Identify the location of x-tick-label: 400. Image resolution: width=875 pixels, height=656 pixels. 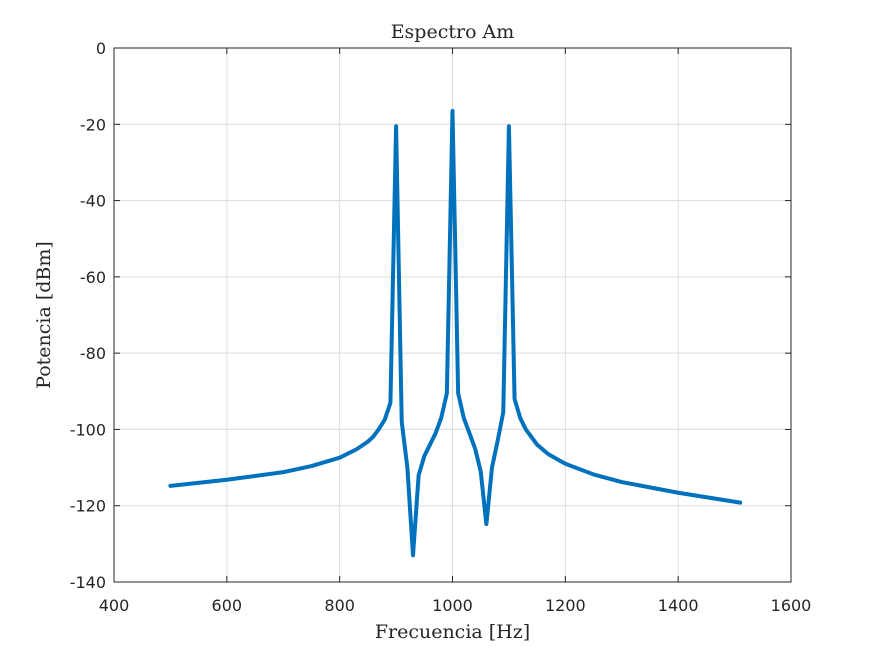
(114, 605).